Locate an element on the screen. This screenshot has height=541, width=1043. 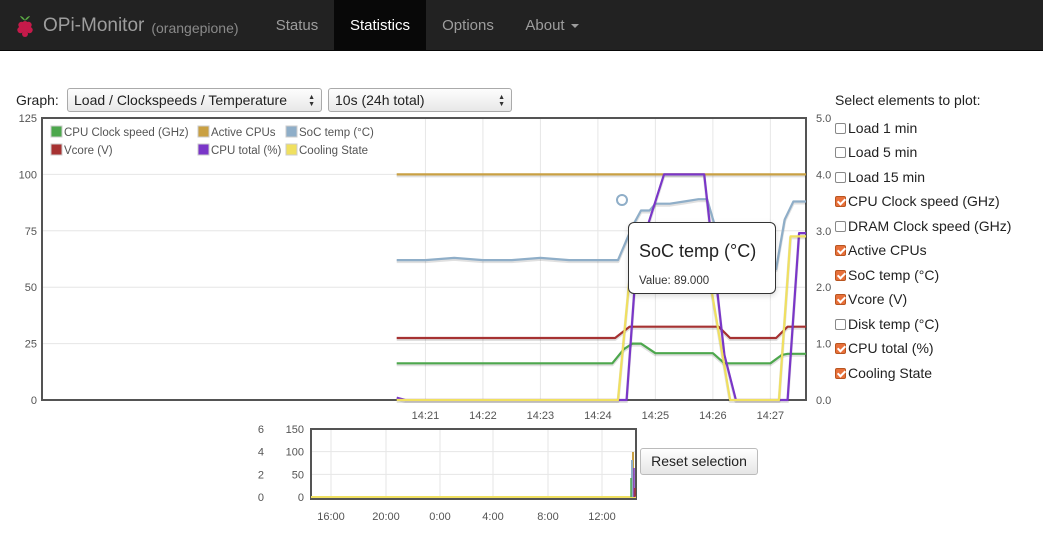
x-tick-label: 14:27 is located at coordinates (771, 416).